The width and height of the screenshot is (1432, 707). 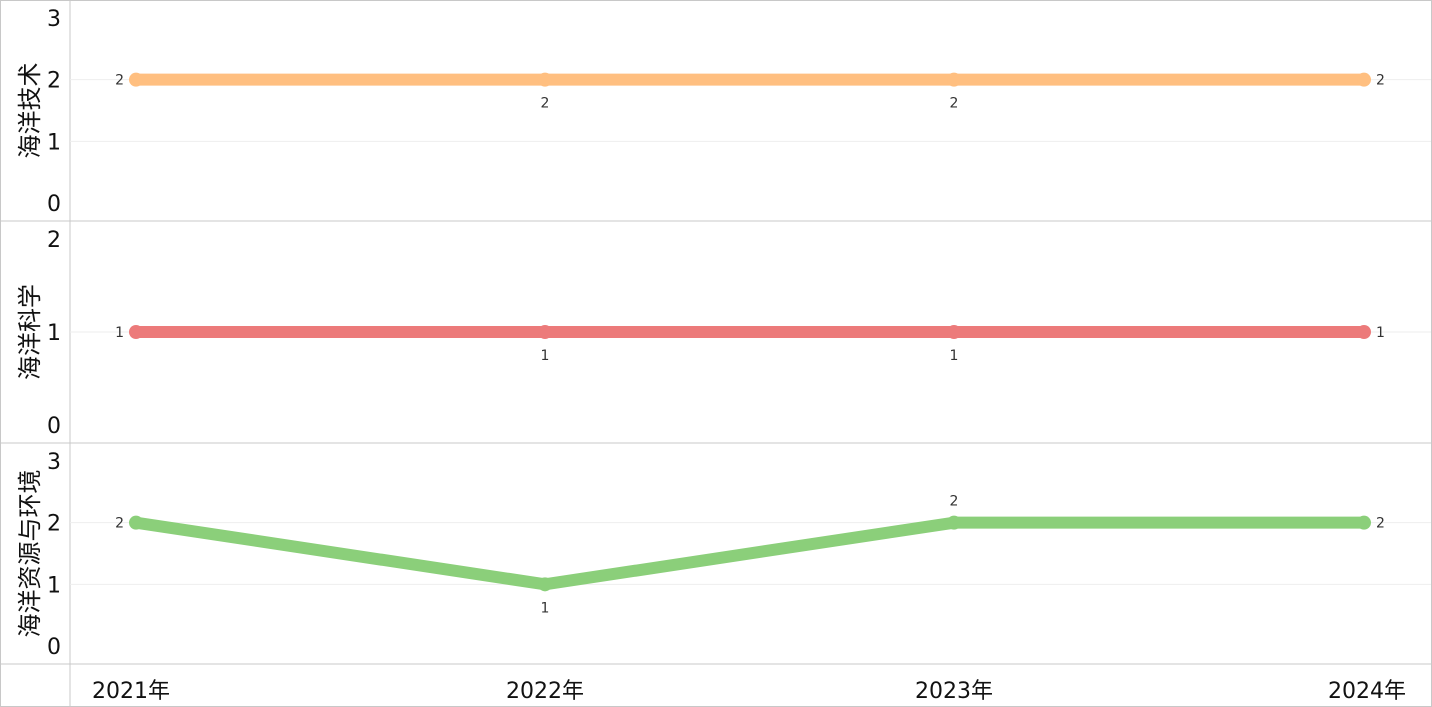 What do you see at coordinates (131, 691) in the screenshot?
I see `x-tick-label: 2021年` at bounding box center [131, 691].